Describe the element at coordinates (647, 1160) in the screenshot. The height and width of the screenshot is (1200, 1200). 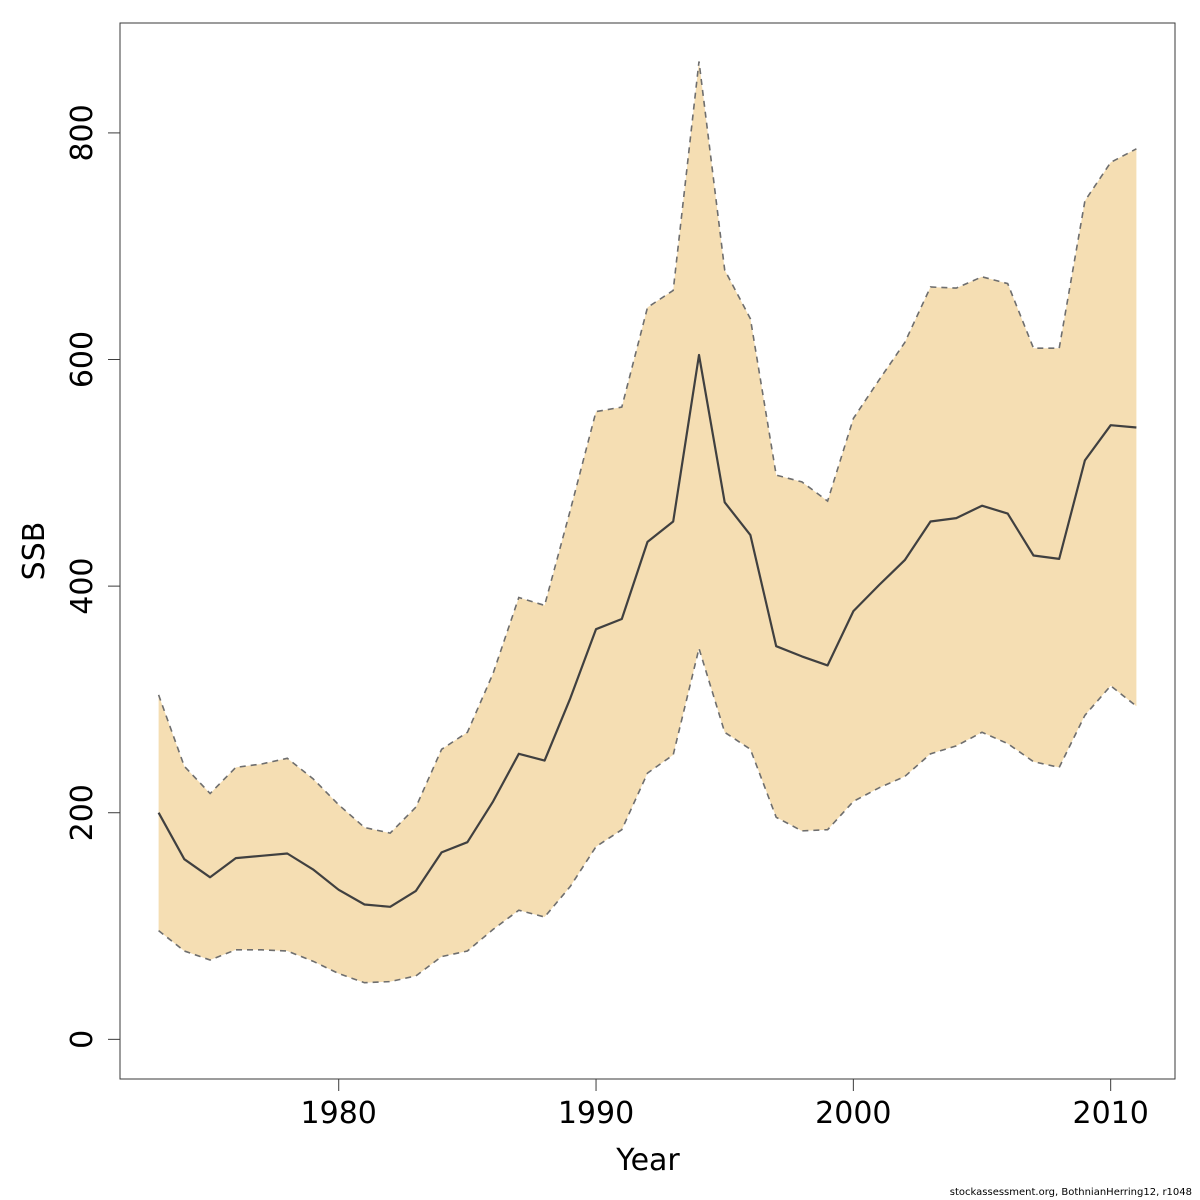
I see `x-axis-label: Year` at that location.